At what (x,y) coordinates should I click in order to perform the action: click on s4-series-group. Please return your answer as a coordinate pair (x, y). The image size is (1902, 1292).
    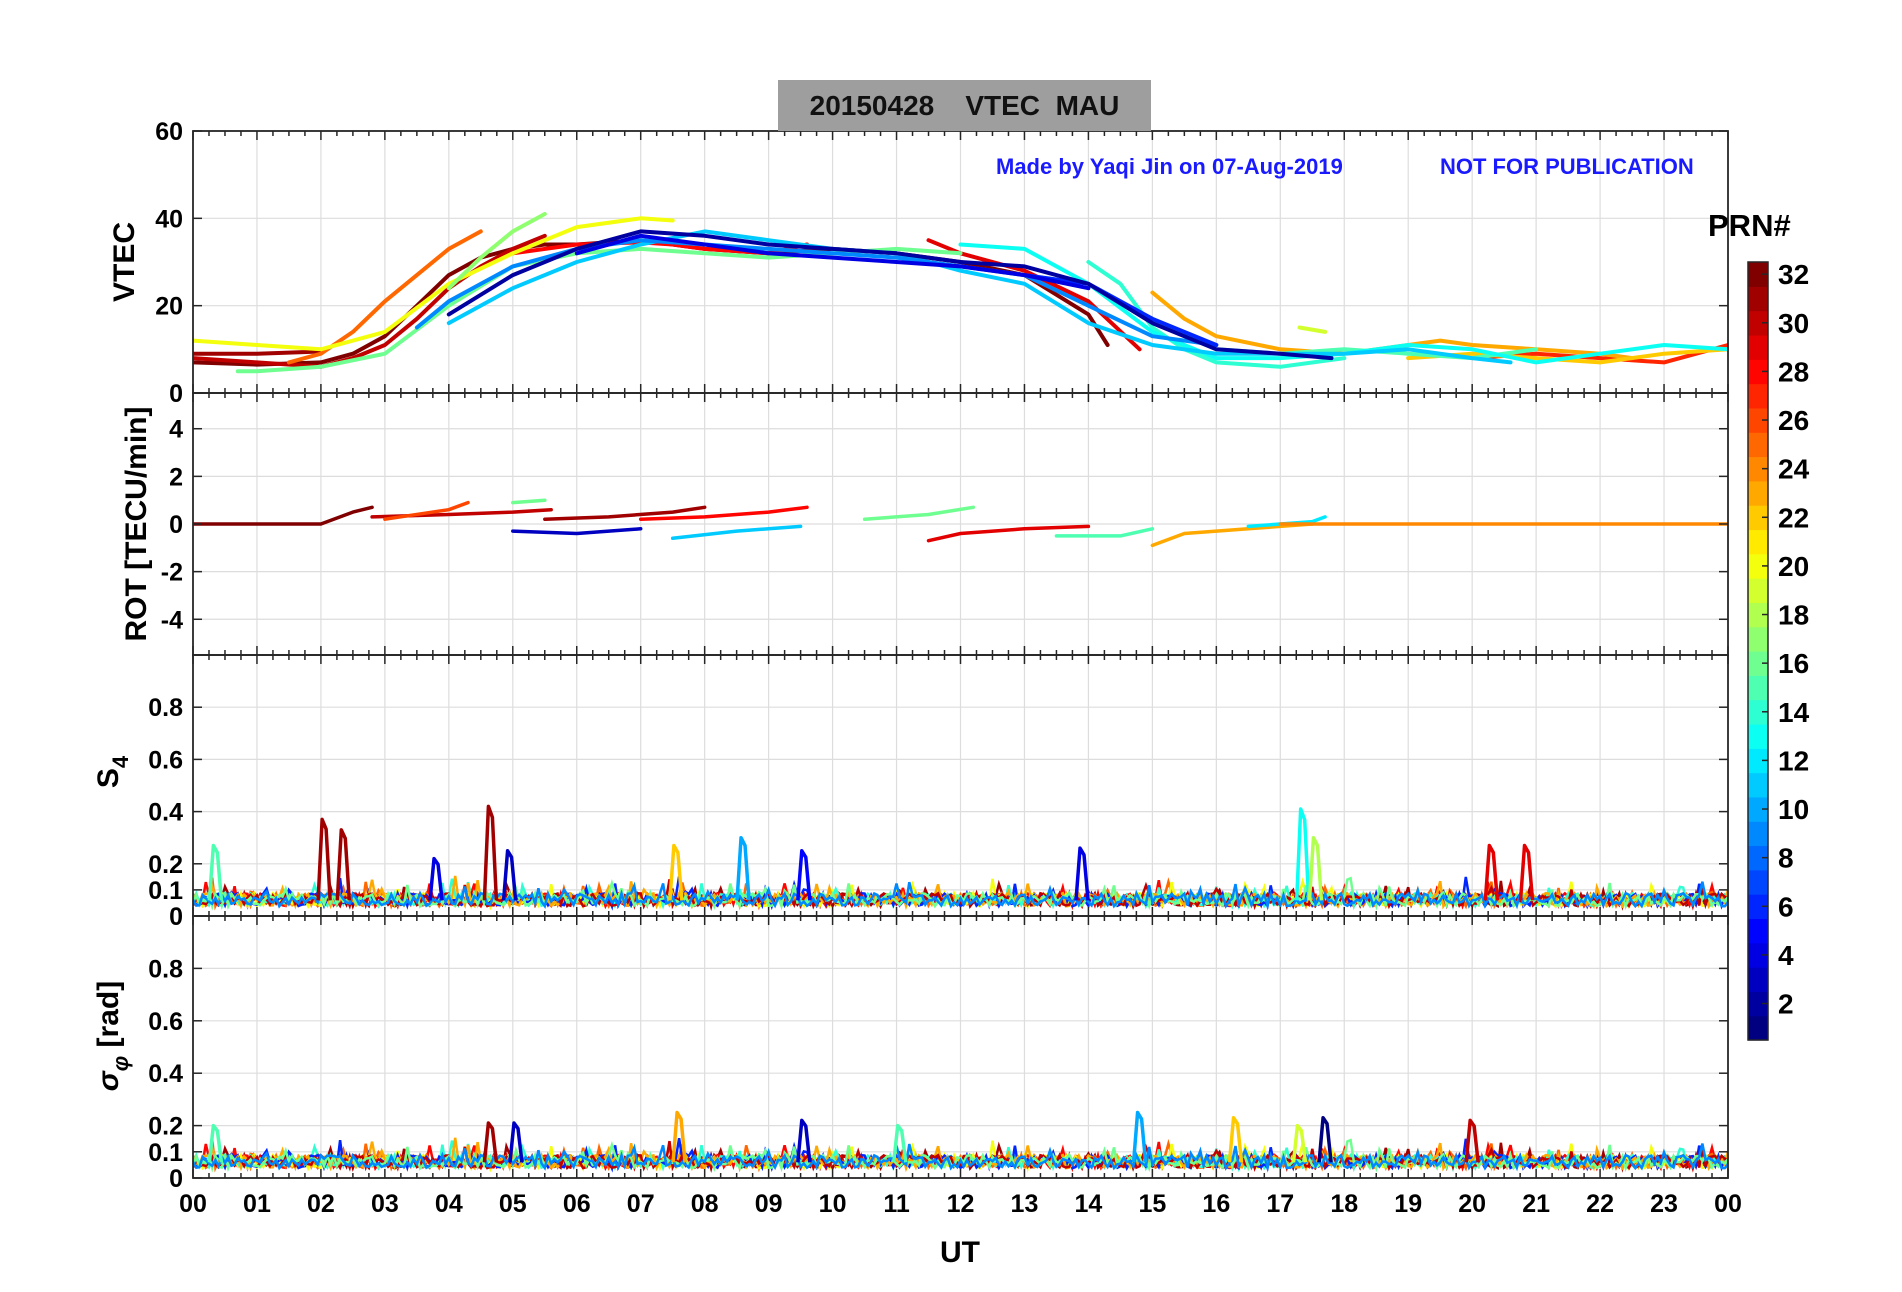
    Looking at the image, I should click on (960, 858).